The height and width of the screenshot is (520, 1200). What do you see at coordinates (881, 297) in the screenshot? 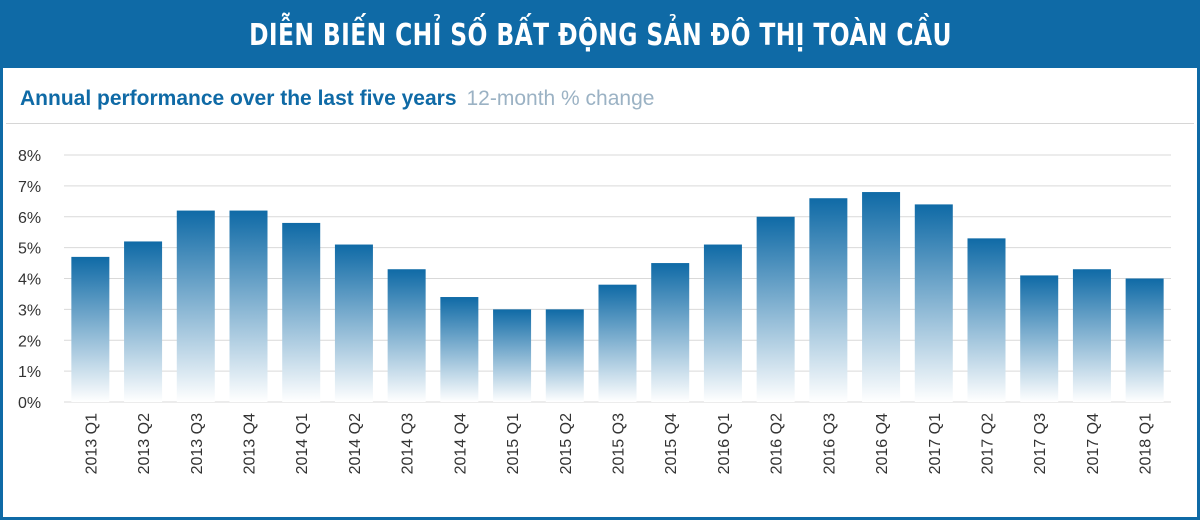
I see `bar-2016-q4` at bounding box center [881, 297].